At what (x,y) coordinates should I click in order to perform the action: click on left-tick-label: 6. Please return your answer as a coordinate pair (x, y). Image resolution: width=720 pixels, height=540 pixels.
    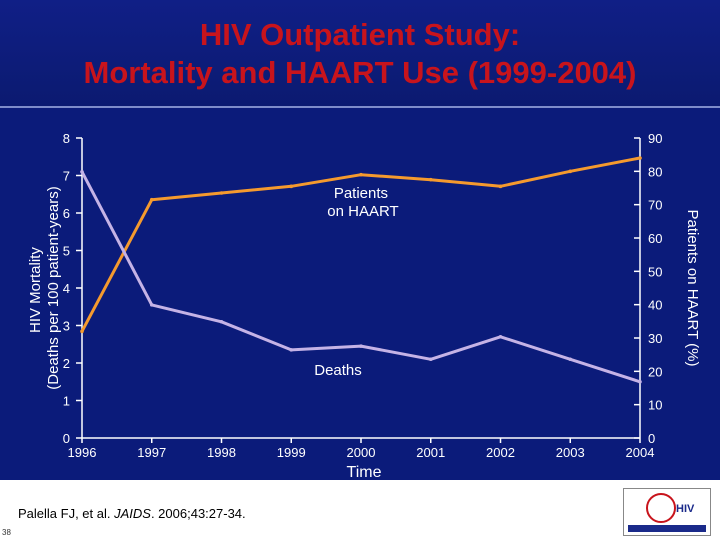
    Looking at the image, I should click on (66, 213).